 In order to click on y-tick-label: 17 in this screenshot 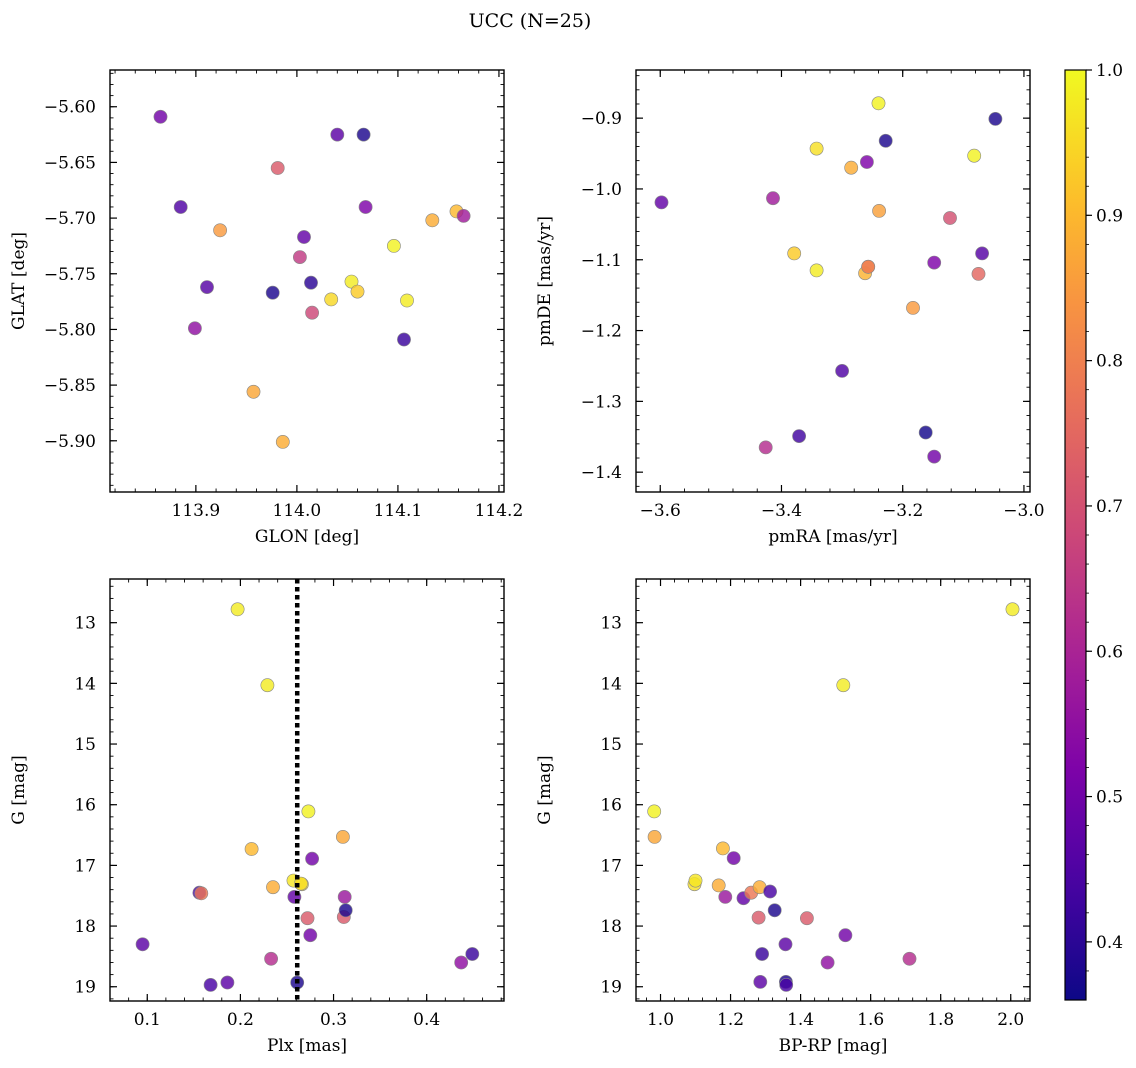, I will do `click(85, 866)`.